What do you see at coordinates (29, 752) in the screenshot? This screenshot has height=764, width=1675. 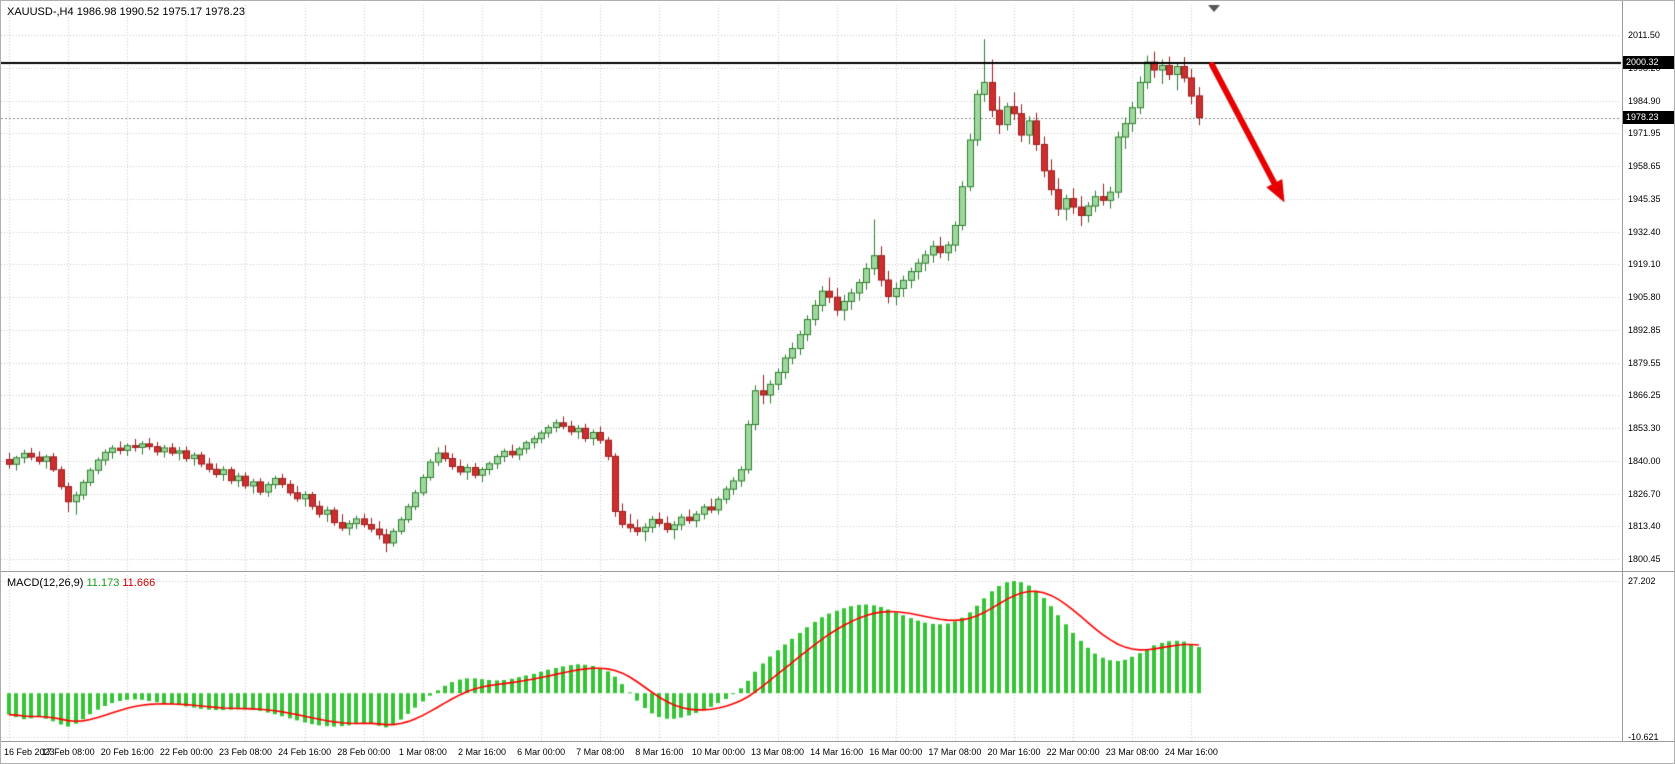 I see `time-axis-label: 16 Feb 2023` at bounding box center [29, 752].